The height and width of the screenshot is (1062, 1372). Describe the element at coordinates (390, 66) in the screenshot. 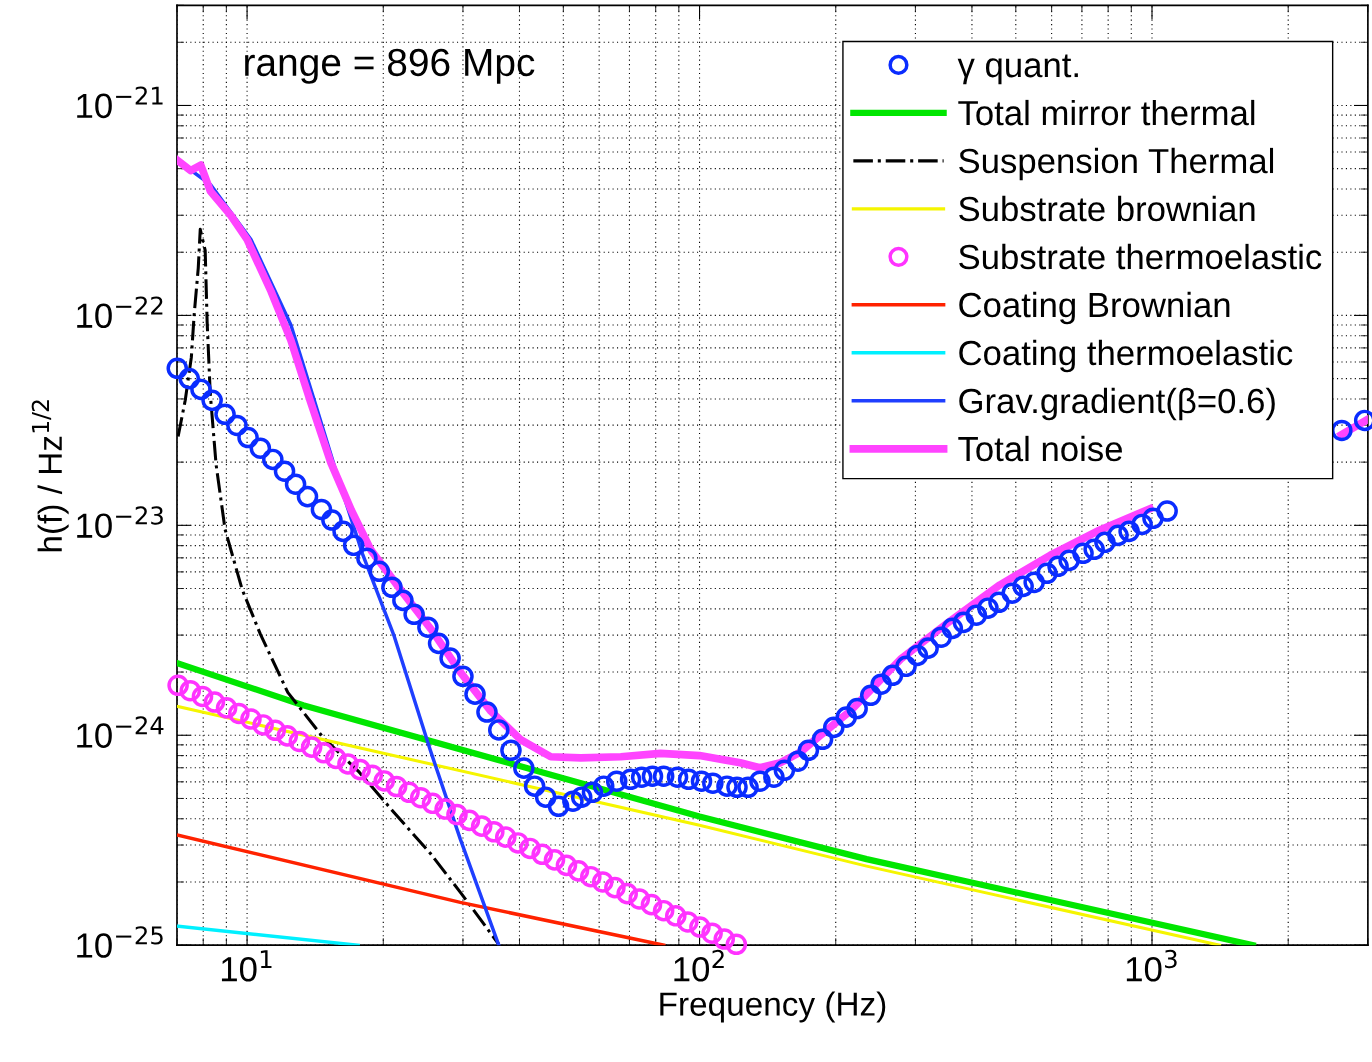

I see `annotation: range = 896 Mpc` at that location.